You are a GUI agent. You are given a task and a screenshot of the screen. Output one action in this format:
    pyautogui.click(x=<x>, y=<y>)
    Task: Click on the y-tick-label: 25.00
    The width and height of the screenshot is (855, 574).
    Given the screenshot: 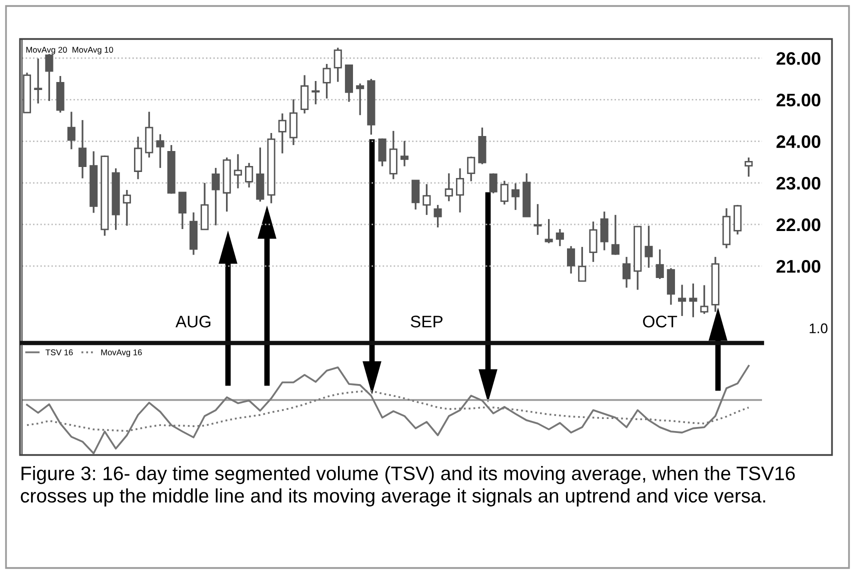 What is the action you would take?
    pyautogui.click(x=798, y=100)
    